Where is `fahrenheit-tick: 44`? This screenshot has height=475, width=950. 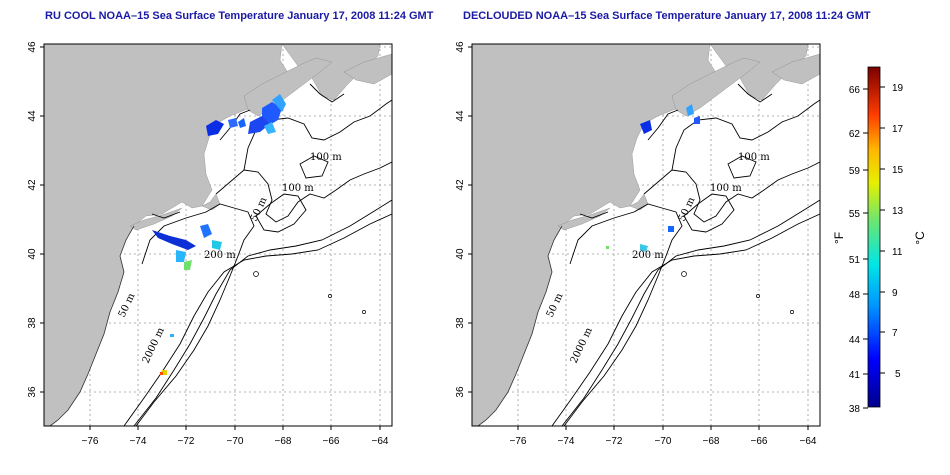
fahrenheit-tick: 44 is located at coordinates (855, 340).